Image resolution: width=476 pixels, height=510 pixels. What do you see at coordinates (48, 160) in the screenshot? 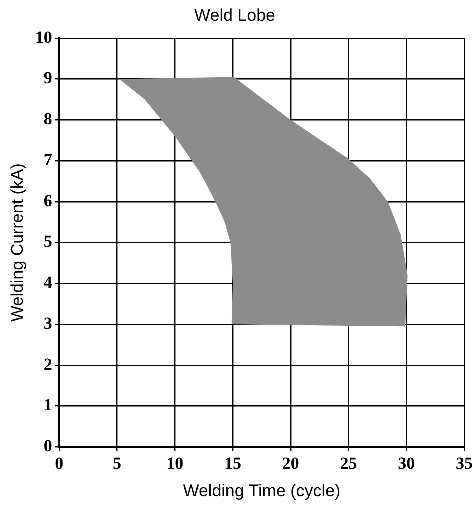
I see `y-tick-label: 7` at bounding box center [48, 160].